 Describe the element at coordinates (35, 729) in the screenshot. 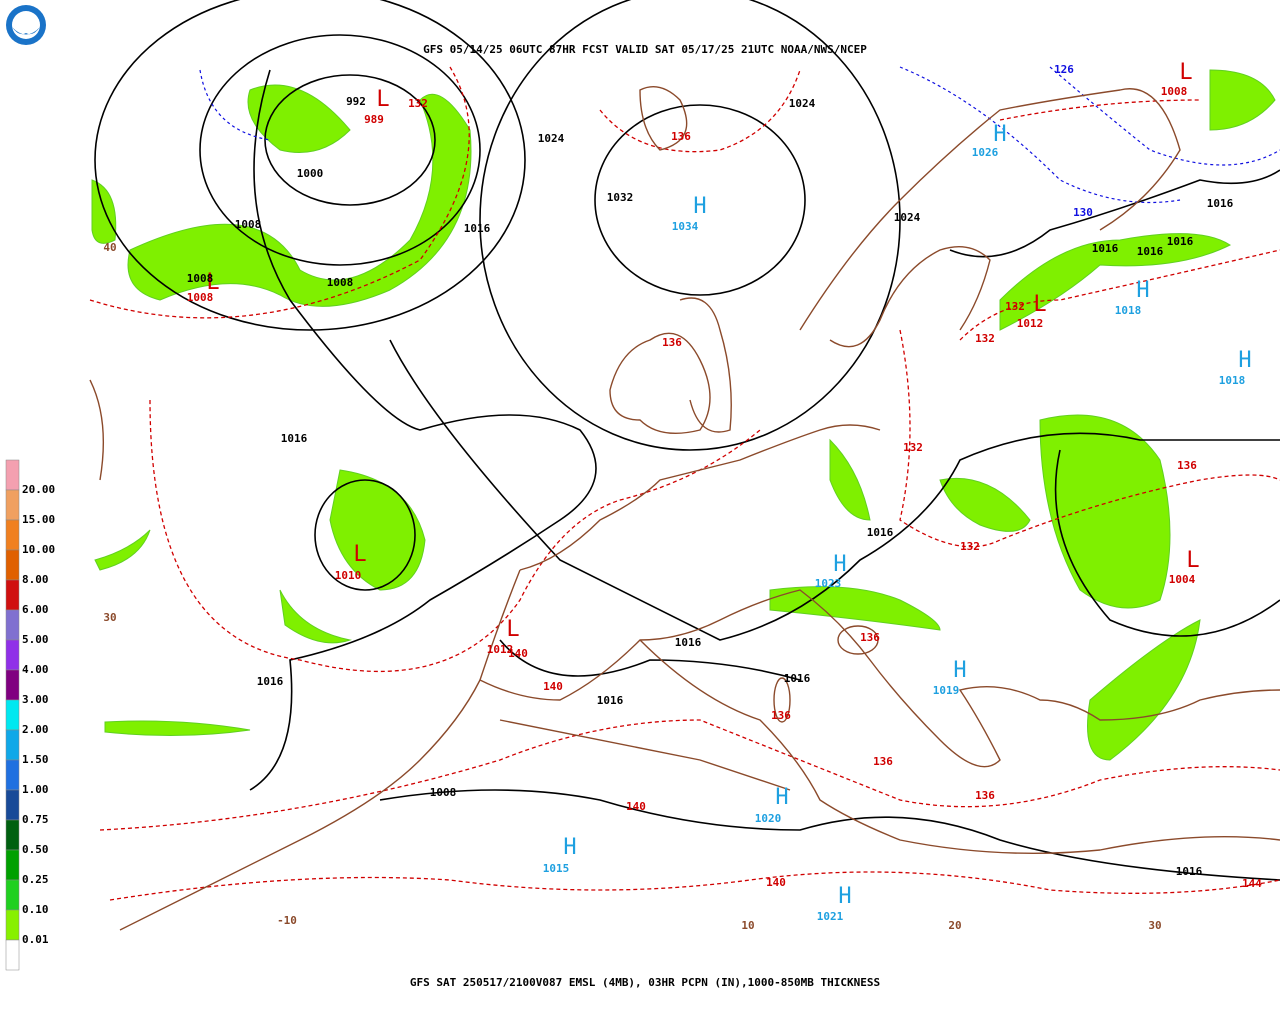

I see `legend-label: 2.00` at that location.